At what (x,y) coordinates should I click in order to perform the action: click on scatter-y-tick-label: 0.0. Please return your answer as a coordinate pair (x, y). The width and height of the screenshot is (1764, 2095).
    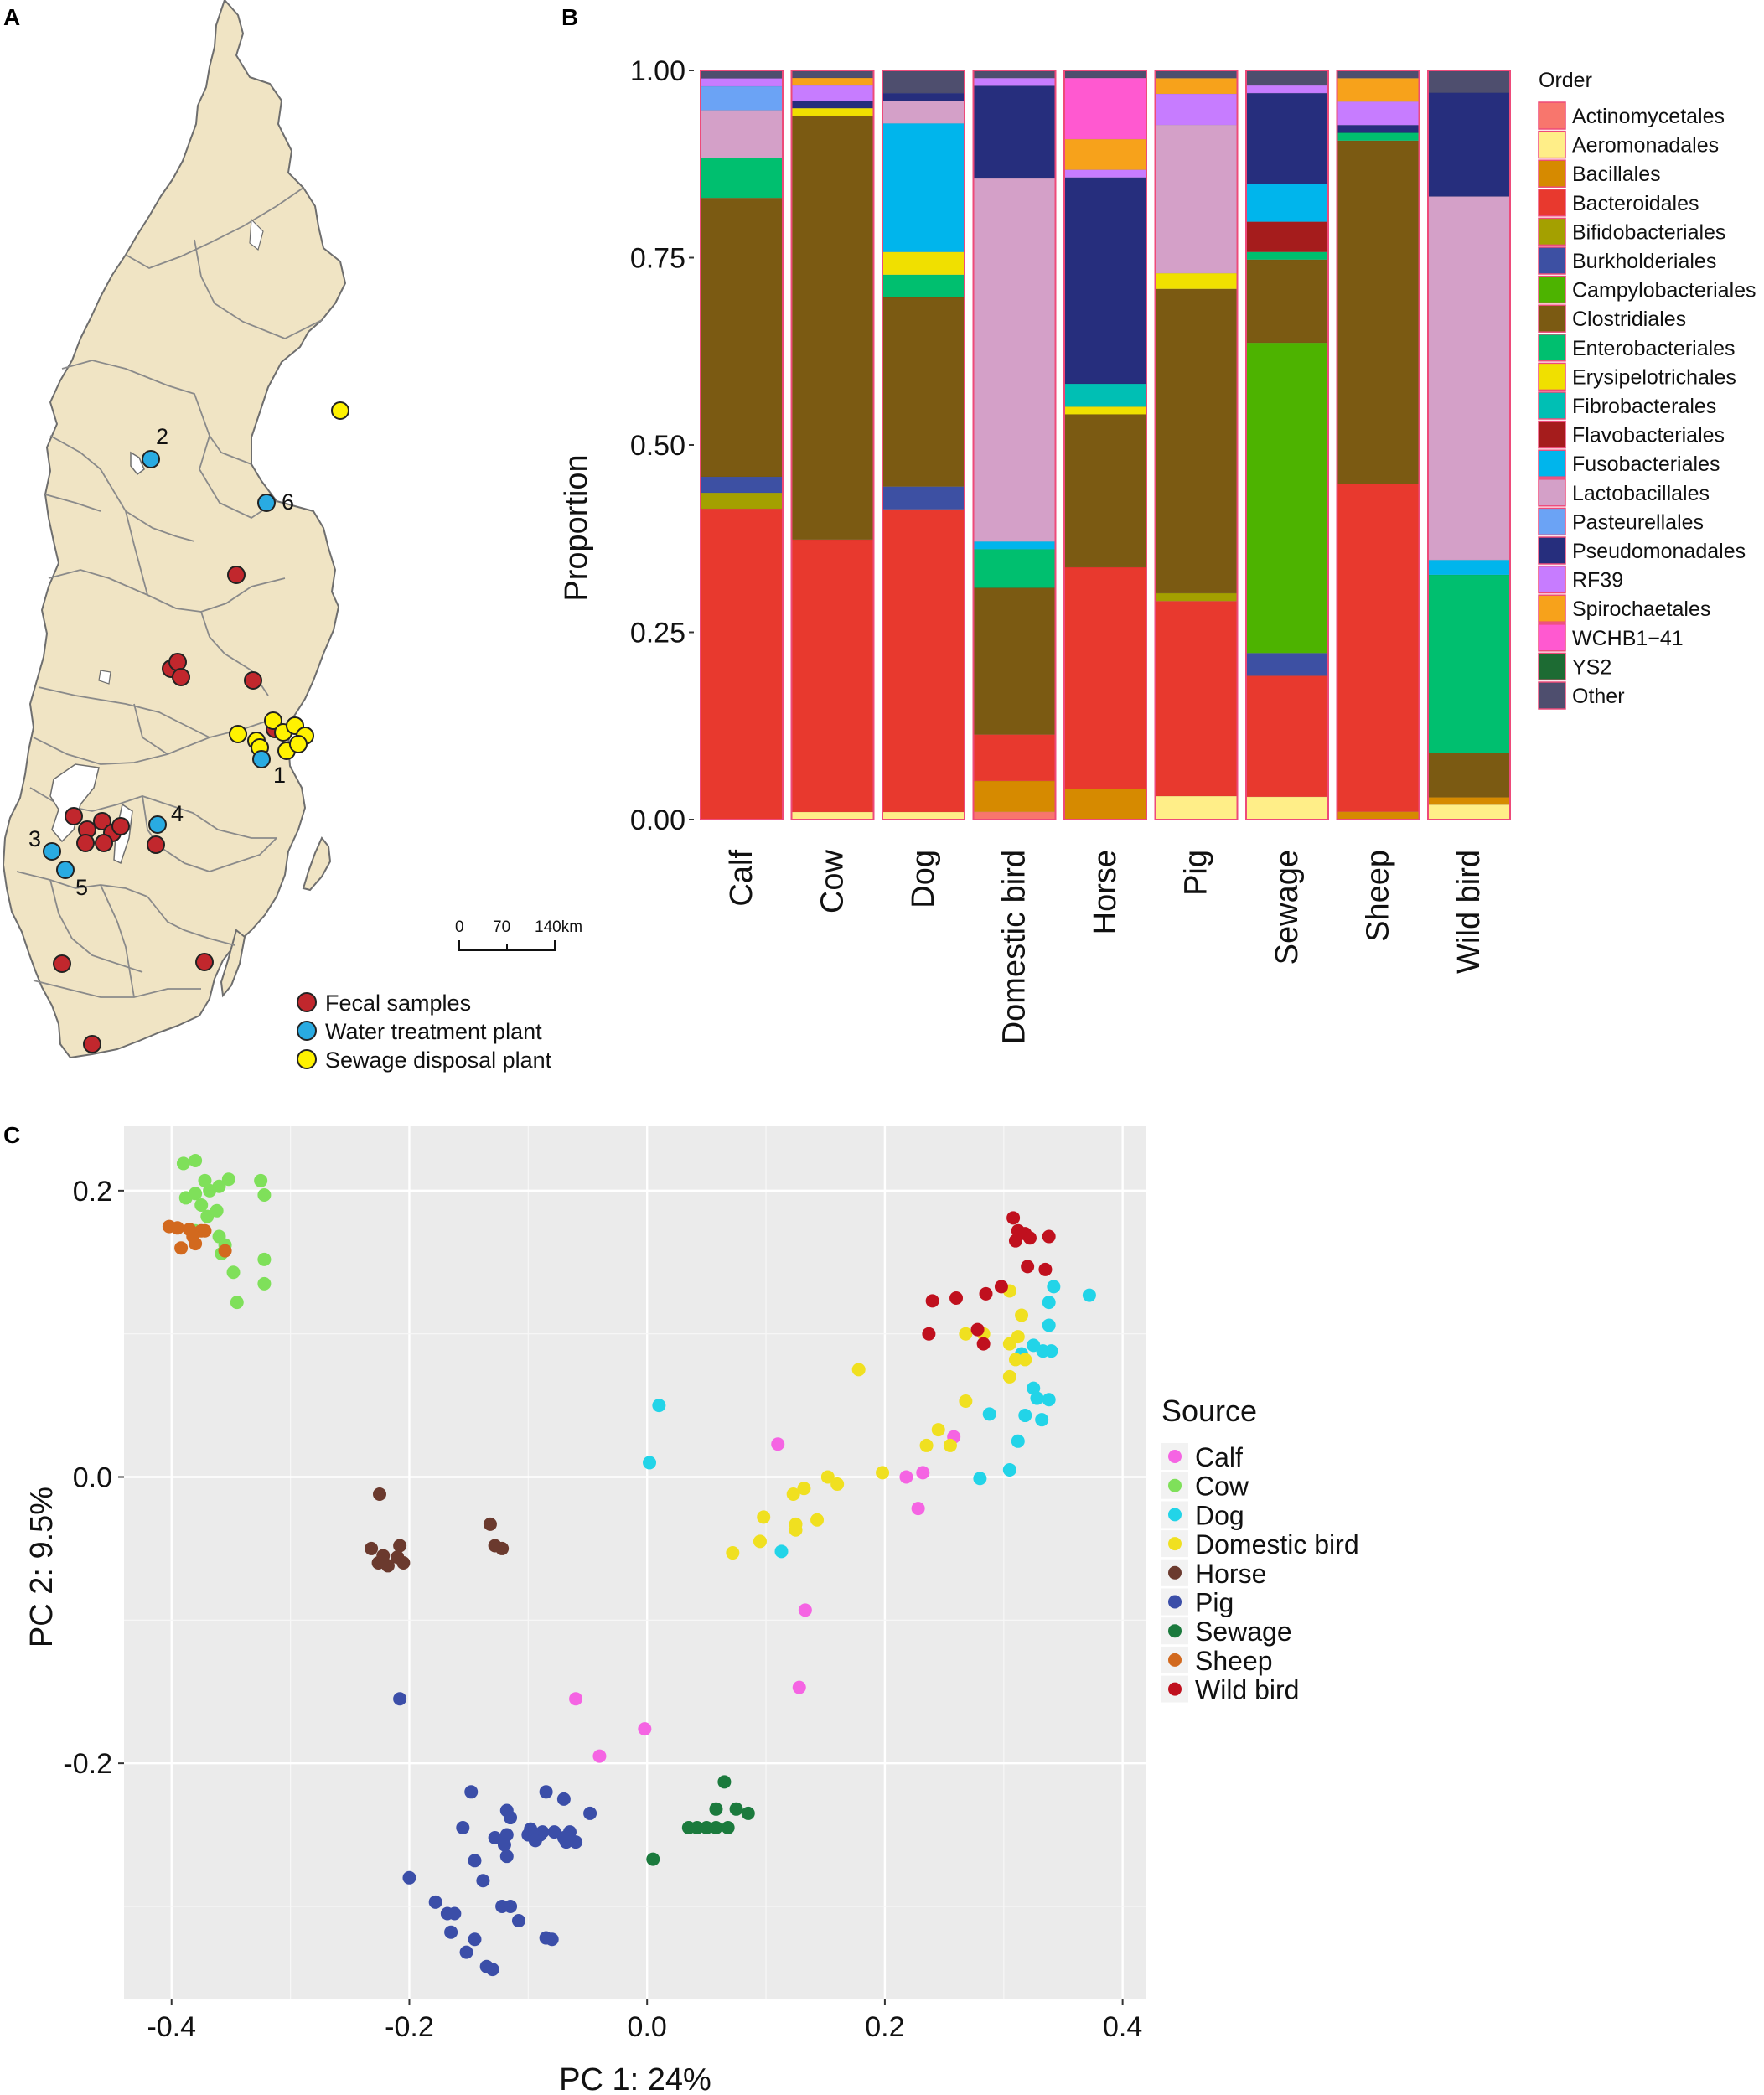
    Looking at the image, I should click on (92, 1478).